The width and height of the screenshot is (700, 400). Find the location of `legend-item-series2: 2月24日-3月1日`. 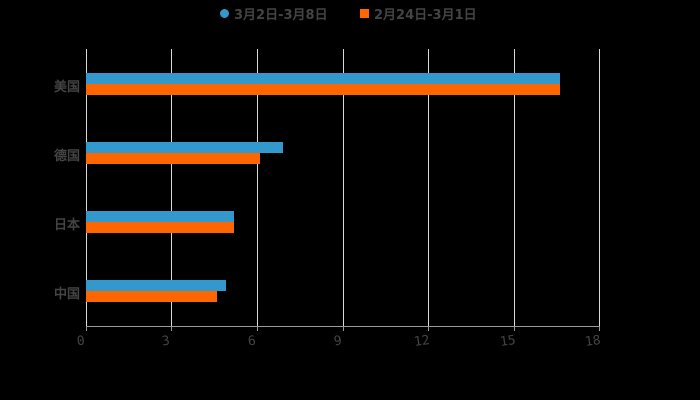

legend-item-series2: 2月24日-3月1日 is located at coordinates (418, 13).